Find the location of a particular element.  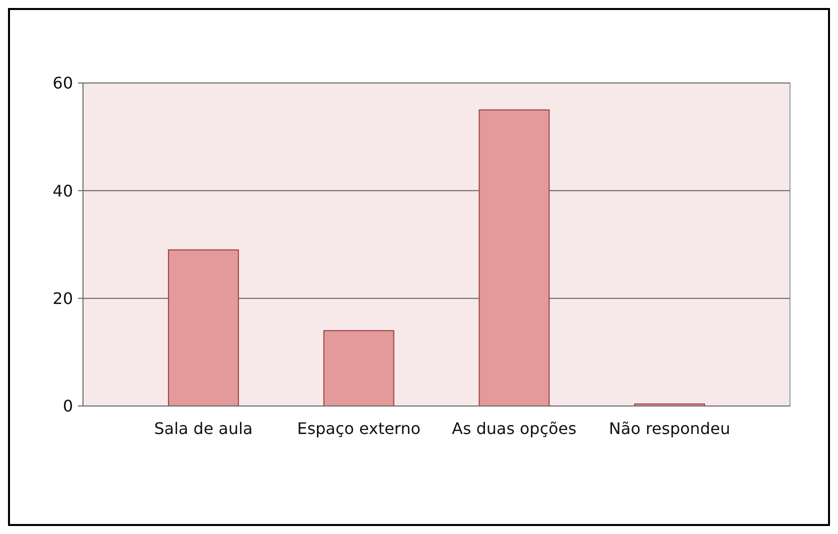

x-tick-label: Espaço externo is located at coordinates (359, 428).